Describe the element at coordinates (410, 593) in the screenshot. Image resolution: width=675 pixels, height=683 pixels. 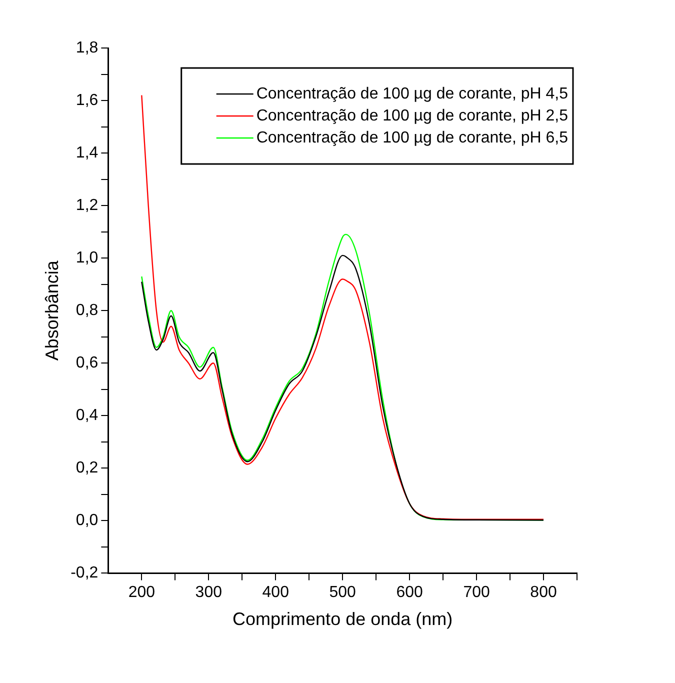
I see `x-tick-label: 600` at that location.